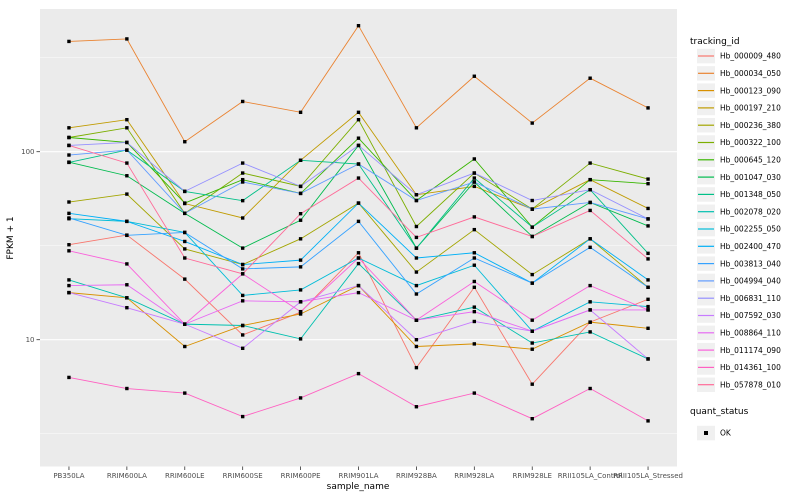  I want to click on legend-entry-Hb_002255_050: Hb_002255_050, so click(739, 229).